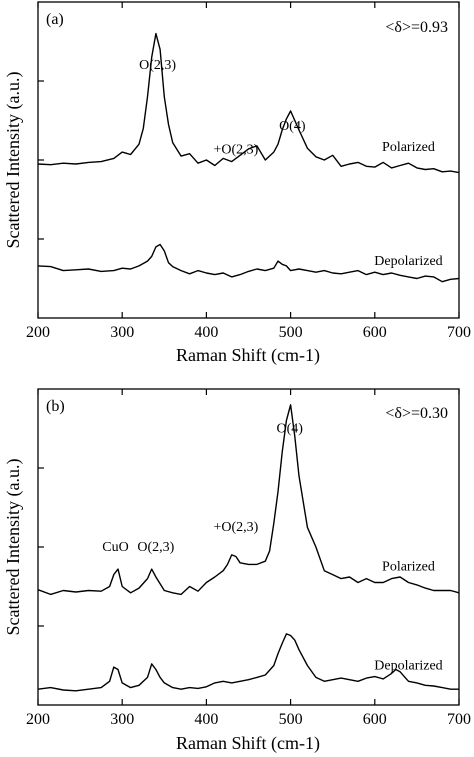 Image resolution: width=474 pixels, height=757 pixels. What do you see at coordinates (55, 406) in the screenshot?
I see `panel-label: (b)` at bounding box center [55, 406].